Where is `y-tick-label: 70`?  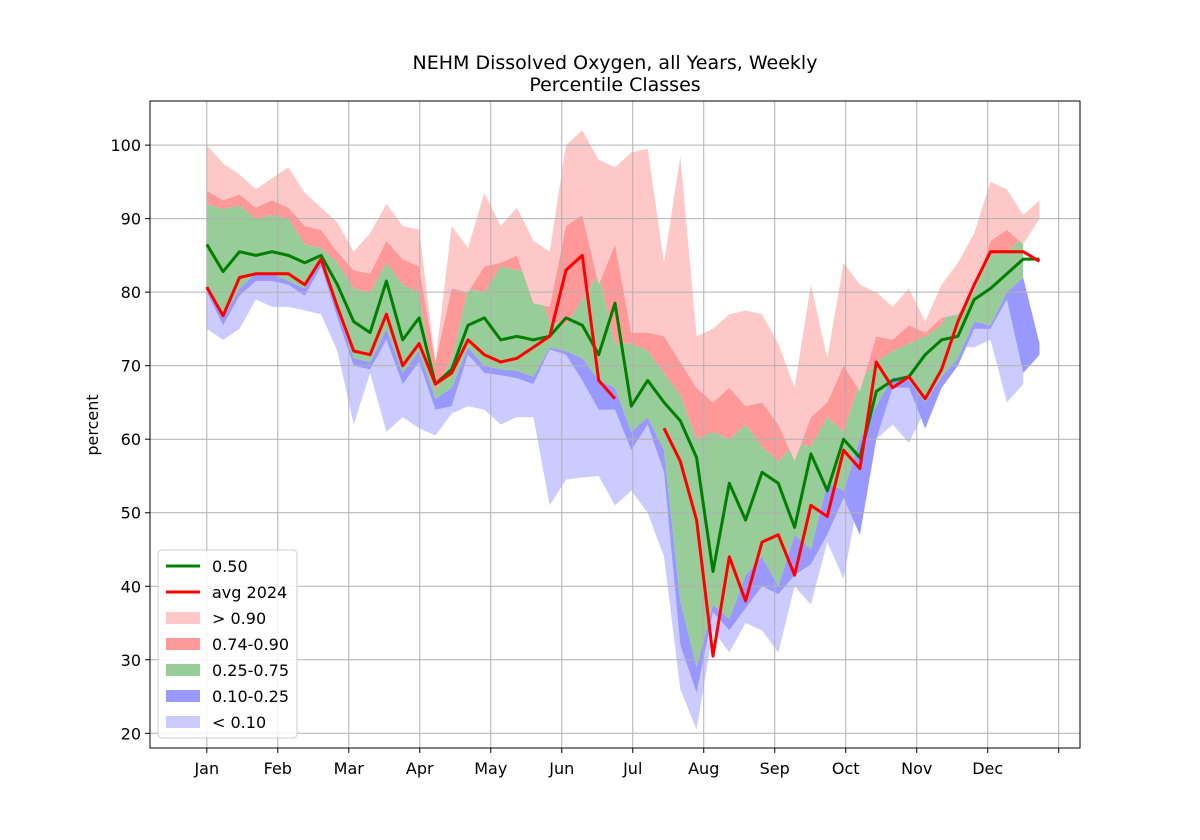
y-tick-label: 70 is located at coordinates (131, 366).